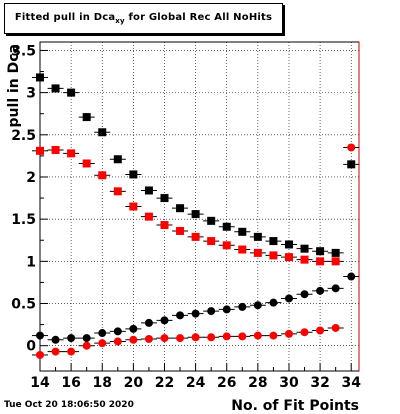  What do you see at coordinates (289, 383) in the screenshot?
I see `x-tick-label: 30` at bounding box center [289, 383].